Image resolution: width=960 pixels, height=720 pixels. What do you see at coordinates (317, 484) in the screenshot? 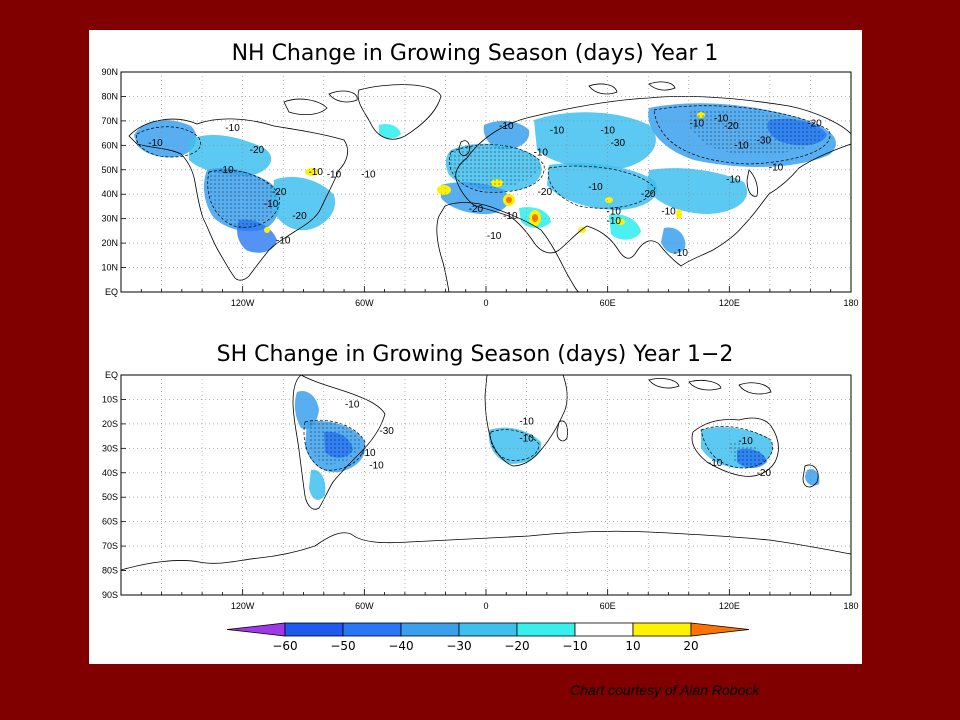
I see `sh-fill-chile` at bounding box center [317, 484].